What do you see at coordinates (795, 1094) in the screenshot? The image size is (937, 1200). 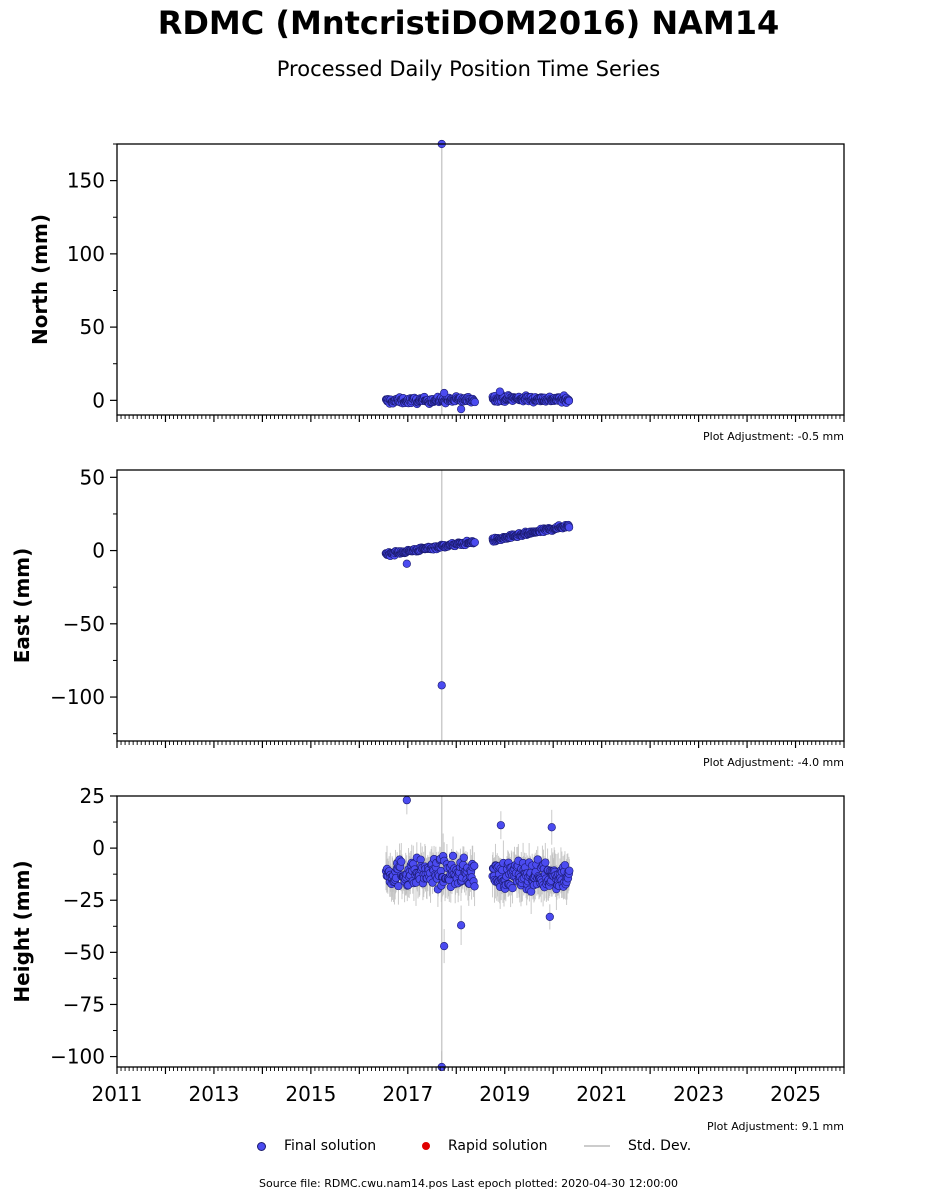 I see `x-tick-label: 2025` at bounding box center [795, 1094].